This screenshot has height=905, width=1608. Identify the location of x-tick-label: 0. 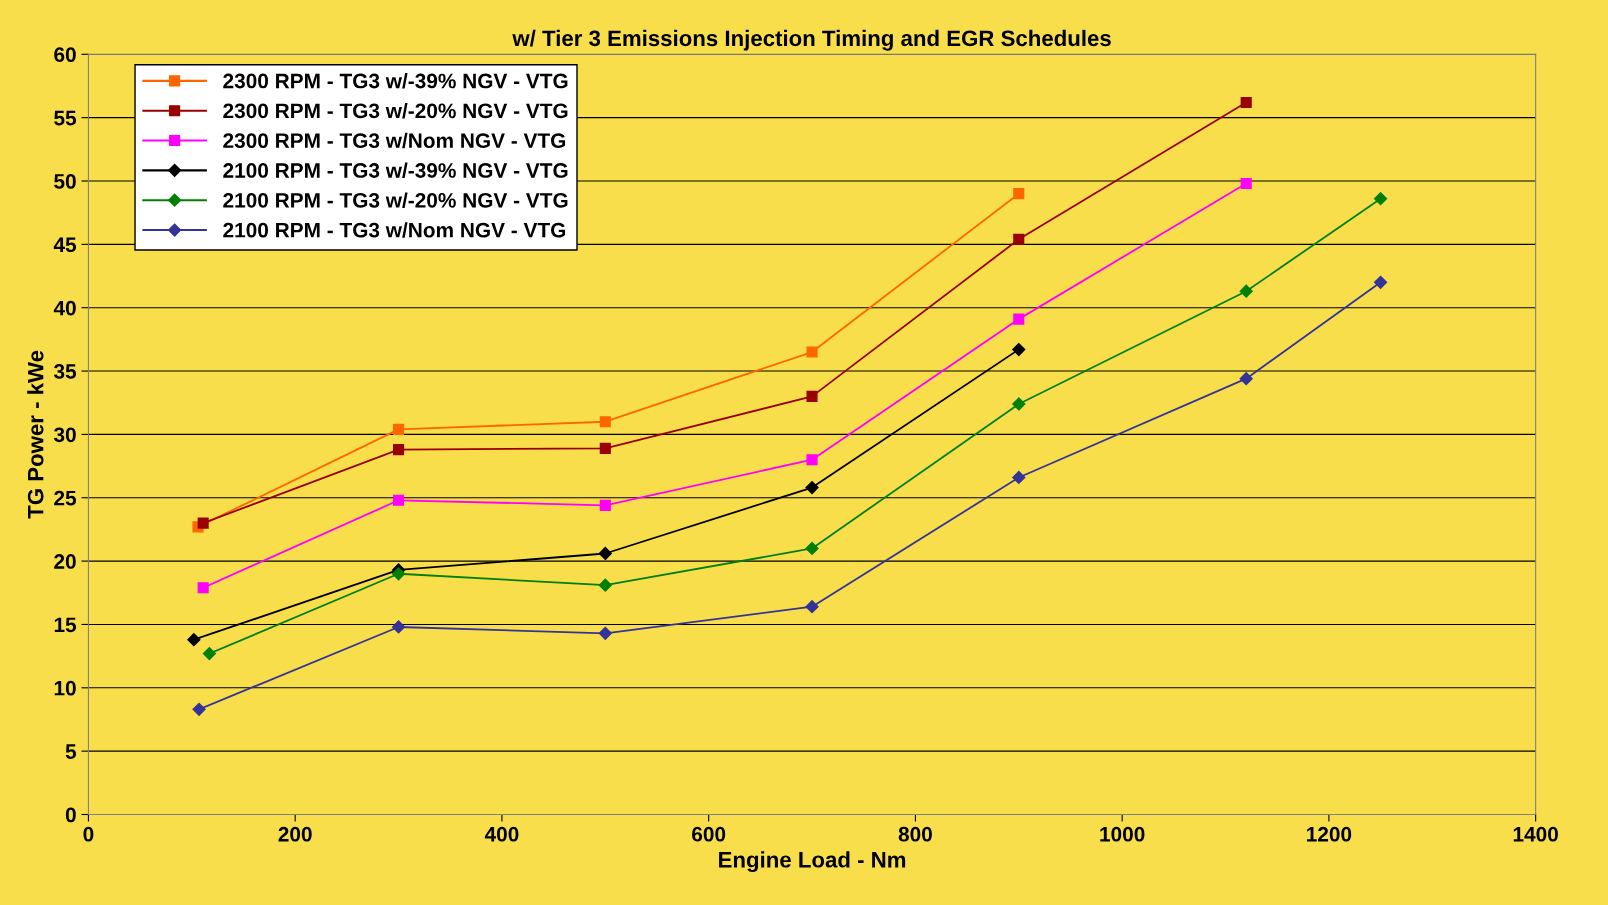
(88, 834).